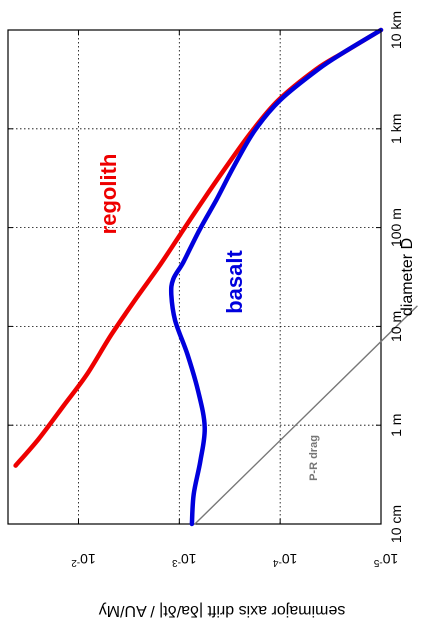 This screenshot has width=441, height=633. What do you see at coordinates (396, 524) in the screenshot?
I see `x-tick-label: 10 cm` at bounding box center [396, 524].